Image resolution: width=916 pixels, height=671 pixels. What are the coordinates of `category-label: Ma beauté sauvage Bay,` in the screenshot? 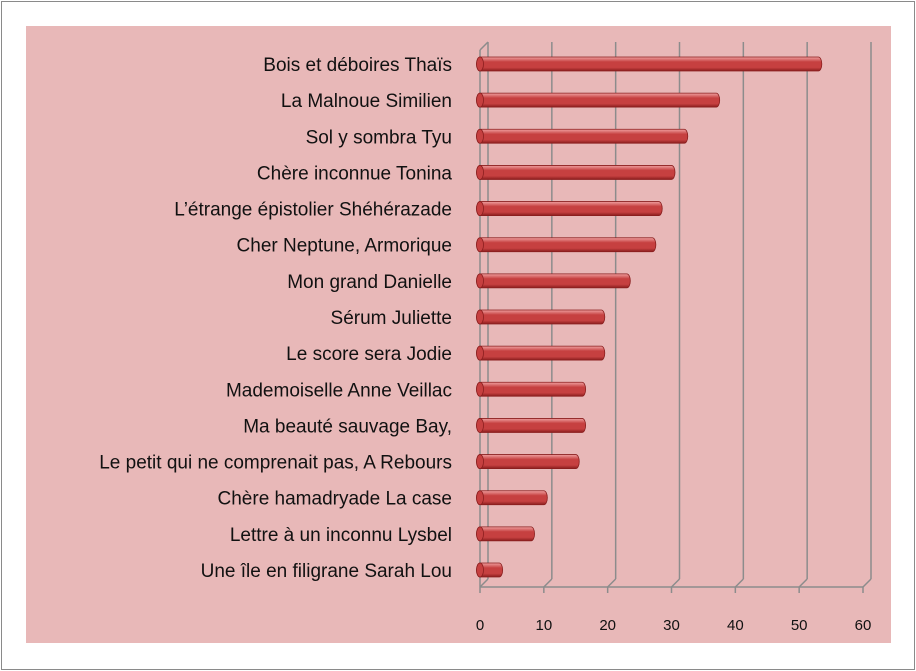 It's located at (347, 426).